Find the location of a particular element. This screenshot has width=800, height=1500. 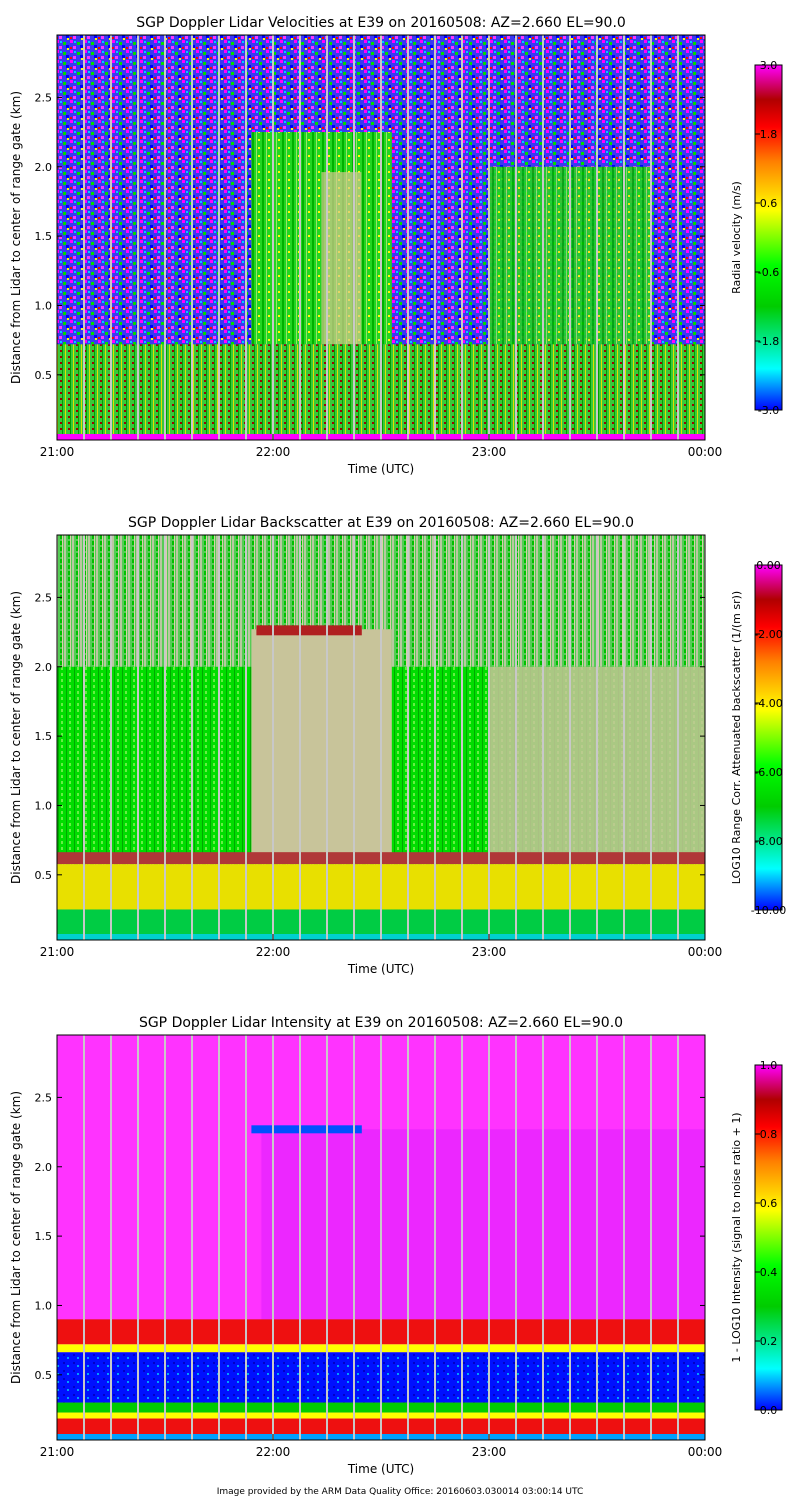

colorbar-tick-label: 0.2 is located at coordinates (769, 1341).